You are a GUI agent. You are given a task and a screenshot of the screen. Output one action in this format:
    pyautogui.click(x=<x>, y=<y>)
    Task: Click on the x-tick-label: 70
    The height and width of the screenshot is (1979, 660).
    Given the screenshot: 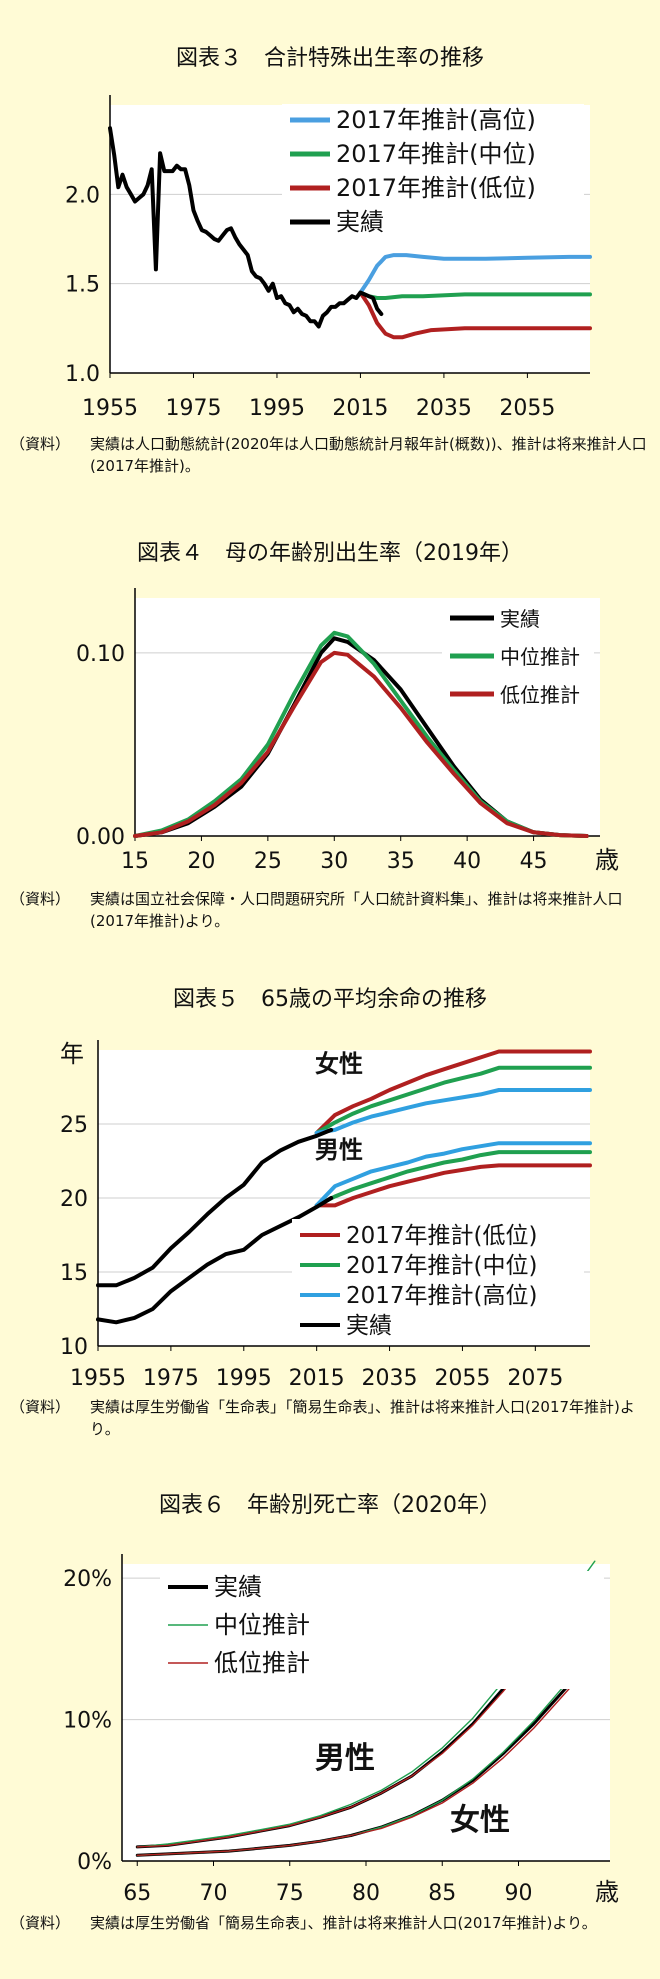 What is the action you would take?
    pyautogui.click(x=214, y=1893)
    